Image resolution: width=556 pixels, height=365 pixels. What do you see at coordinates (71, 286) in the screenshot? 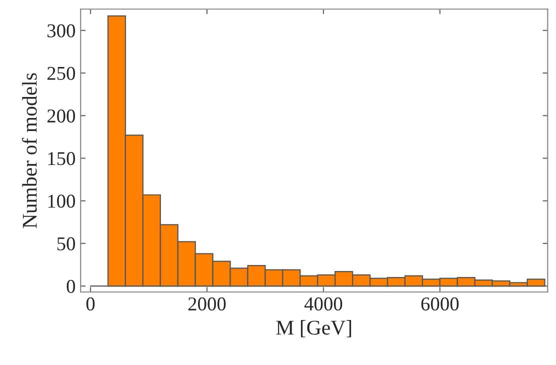
I see `y-tick-label: 0` at bounding box center [71, 286].